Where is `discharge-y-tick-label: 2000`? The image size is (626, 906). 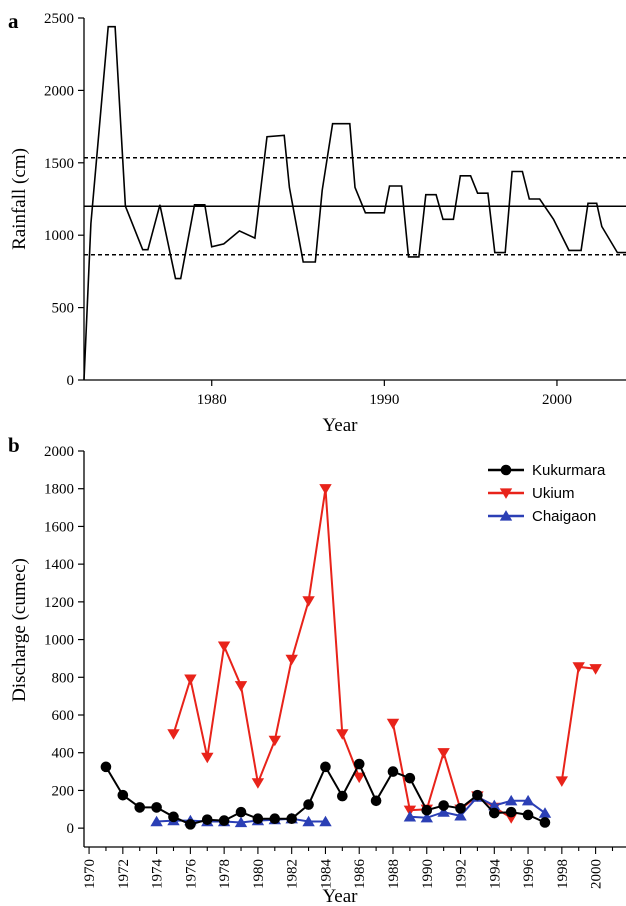 discharge-y-tick-label: 2000 is located at coordinates (59, 452).